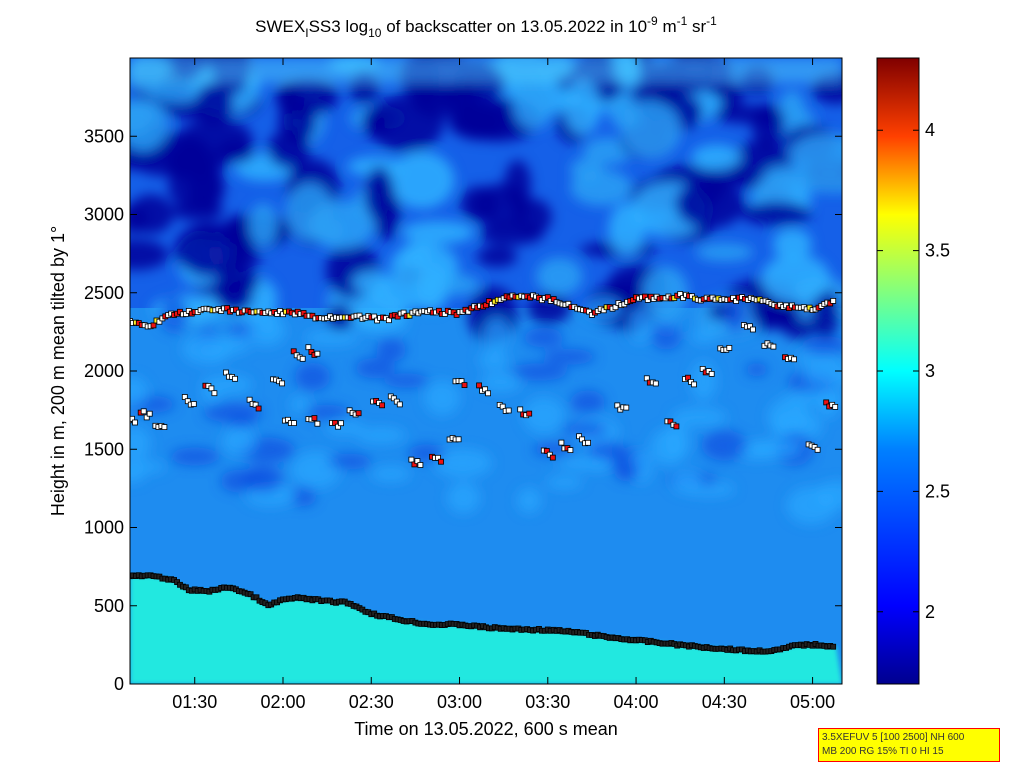 This screenshot has height=767, width=1023. What do you see at coordinates (930, 130) in the screenshot?
I see `colorbar-tick-label: 4` at bounding box center [930, 130].